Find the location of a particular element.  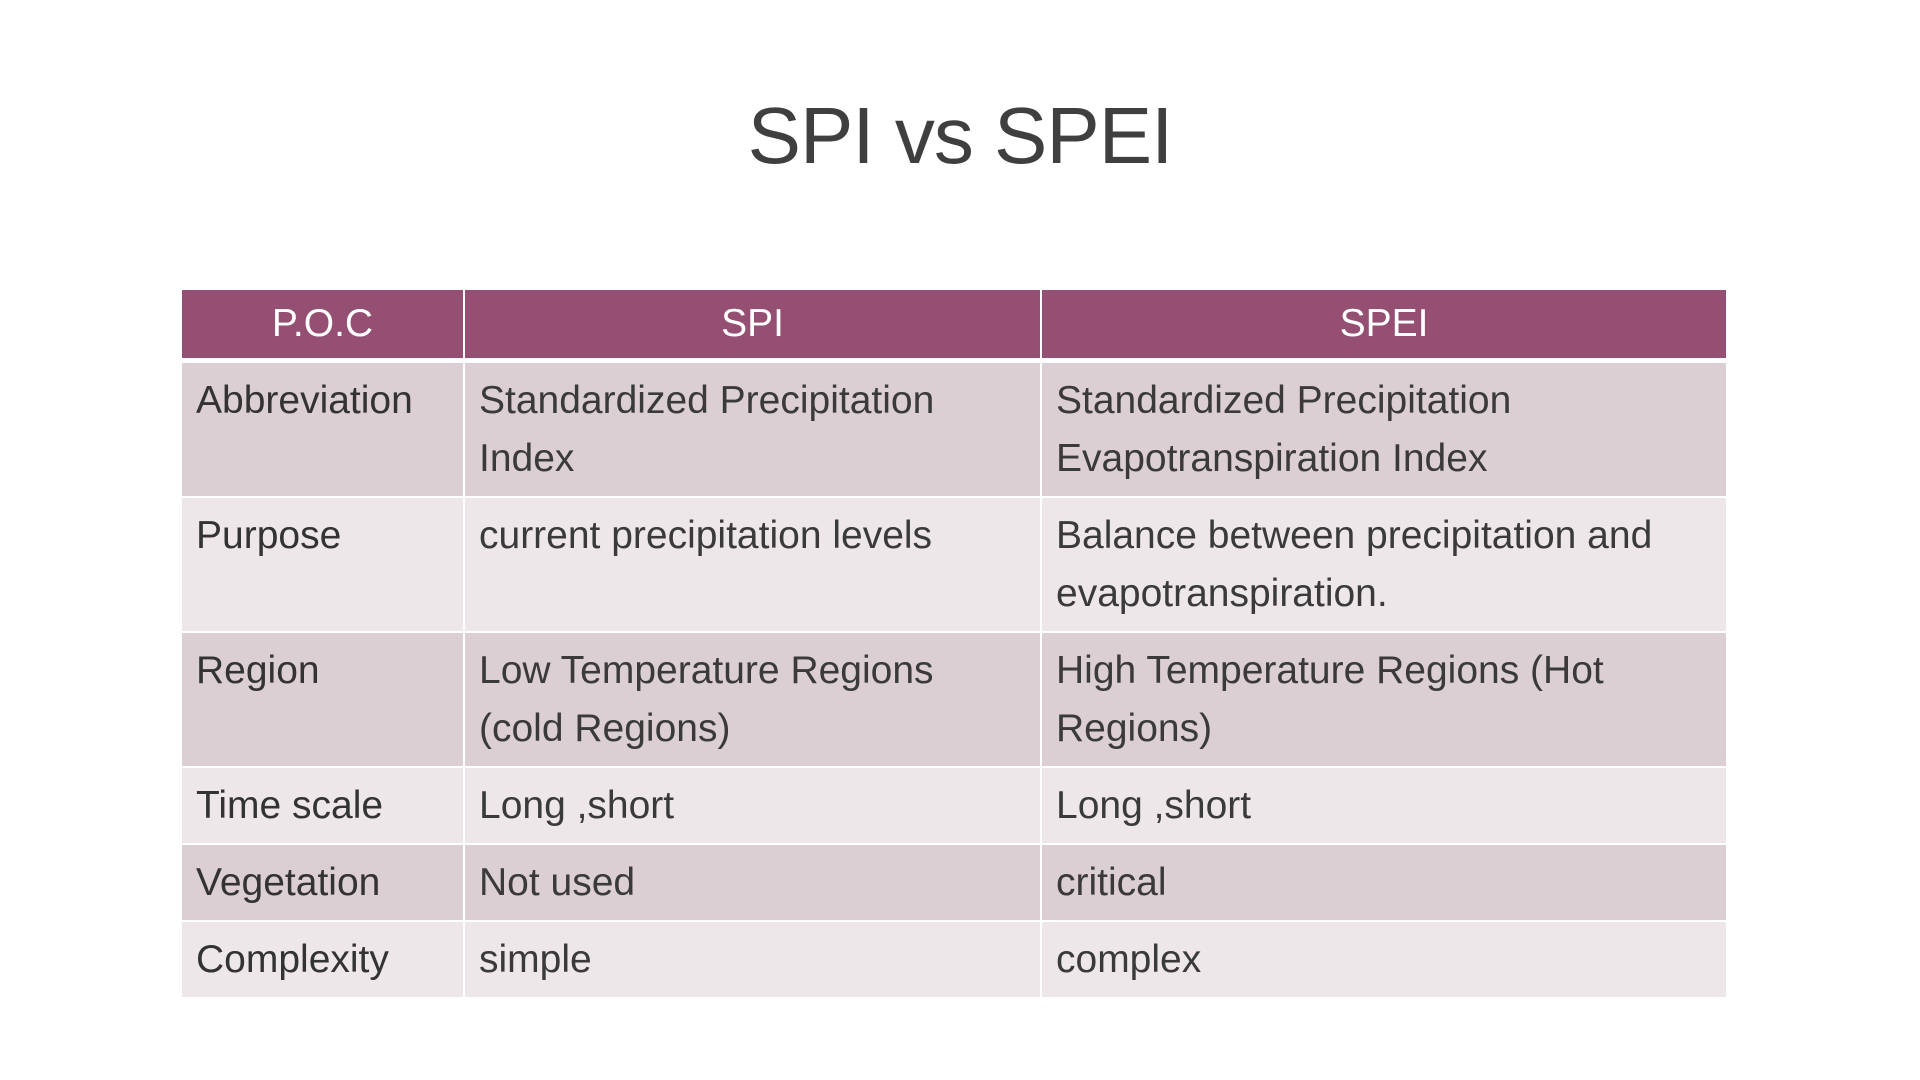

spi-cell: simple is located at coordinates (753, 960).